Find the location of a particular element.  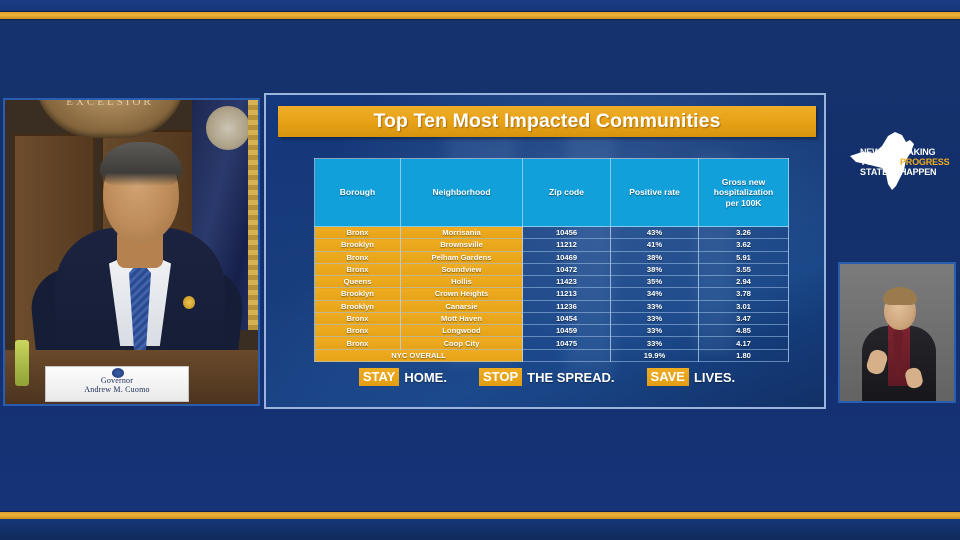

banner-item-stay-home: STAY HOME. is located at coordinates (402, 377).